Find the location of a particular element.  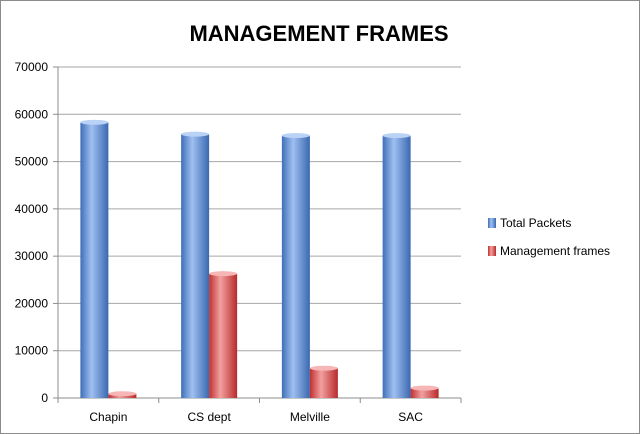

x-tick-label: Melville is located at coordinates (310, 417).